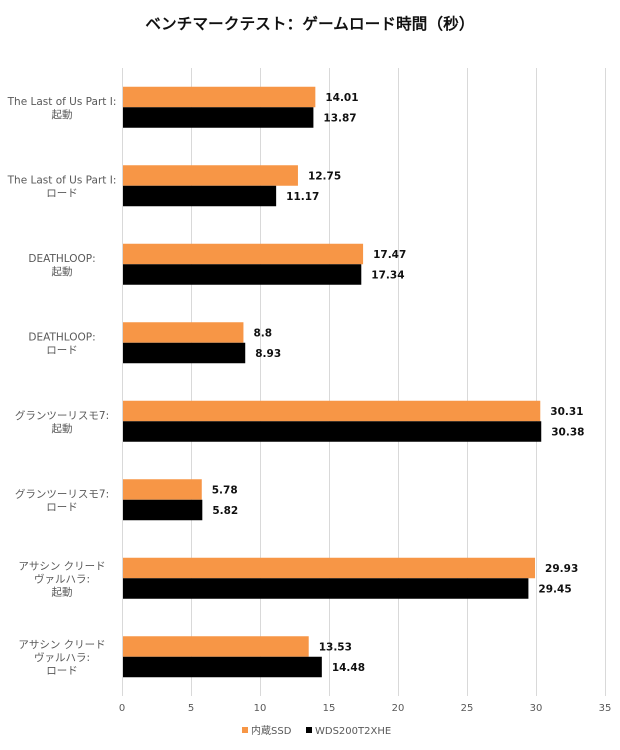  Describe the element at coordinates (61, 579) in the screenshot. I see `category-label: アサシン クリードヴァルハラ:起動` at that location.